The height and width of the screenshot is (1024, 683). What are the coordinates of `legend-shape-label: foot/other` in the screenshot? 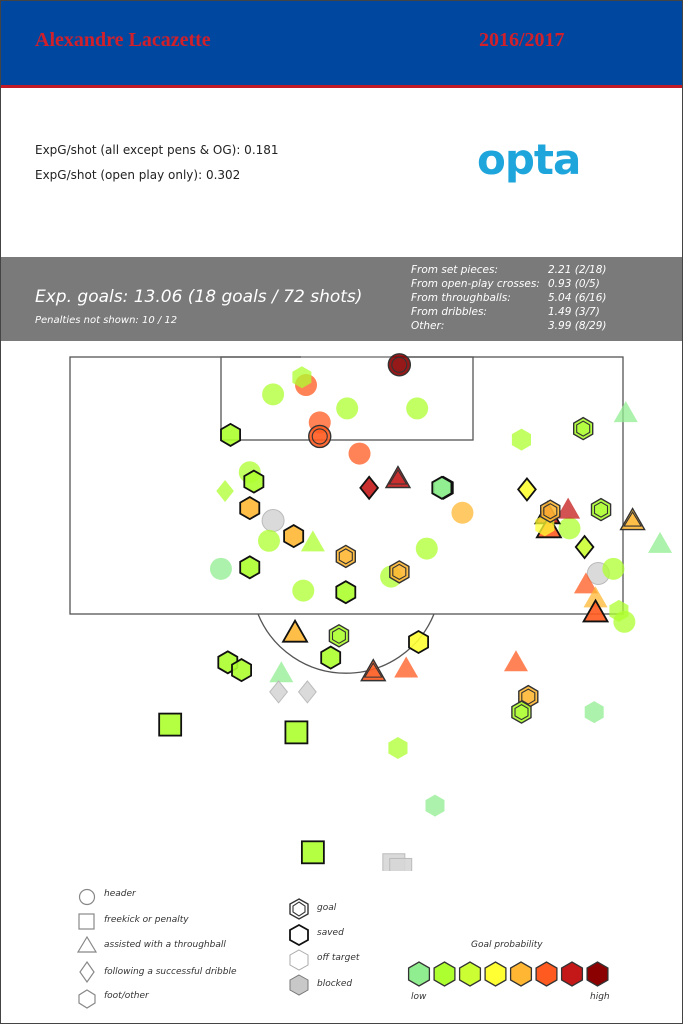 It's located at (126, 996).